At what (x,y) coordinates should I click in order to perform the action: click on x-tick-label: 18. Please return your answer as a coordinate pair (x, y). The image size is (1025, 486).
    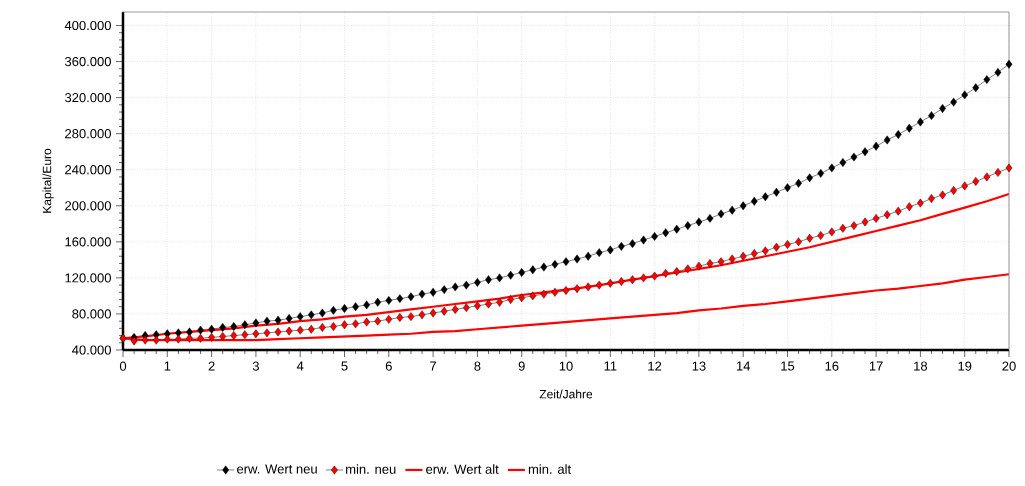
    Looking at the image, I should click on (921, 366).